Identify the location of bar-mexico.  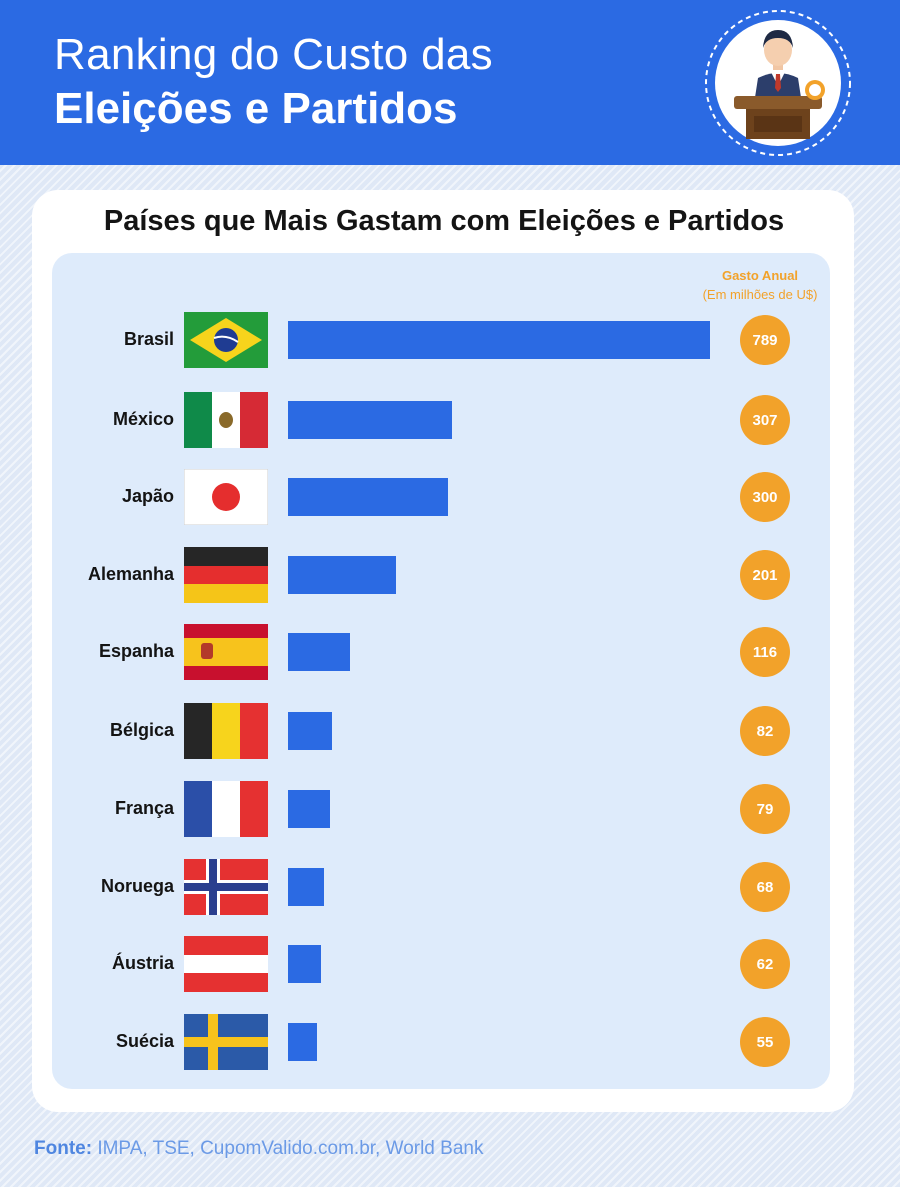
(370, 420).